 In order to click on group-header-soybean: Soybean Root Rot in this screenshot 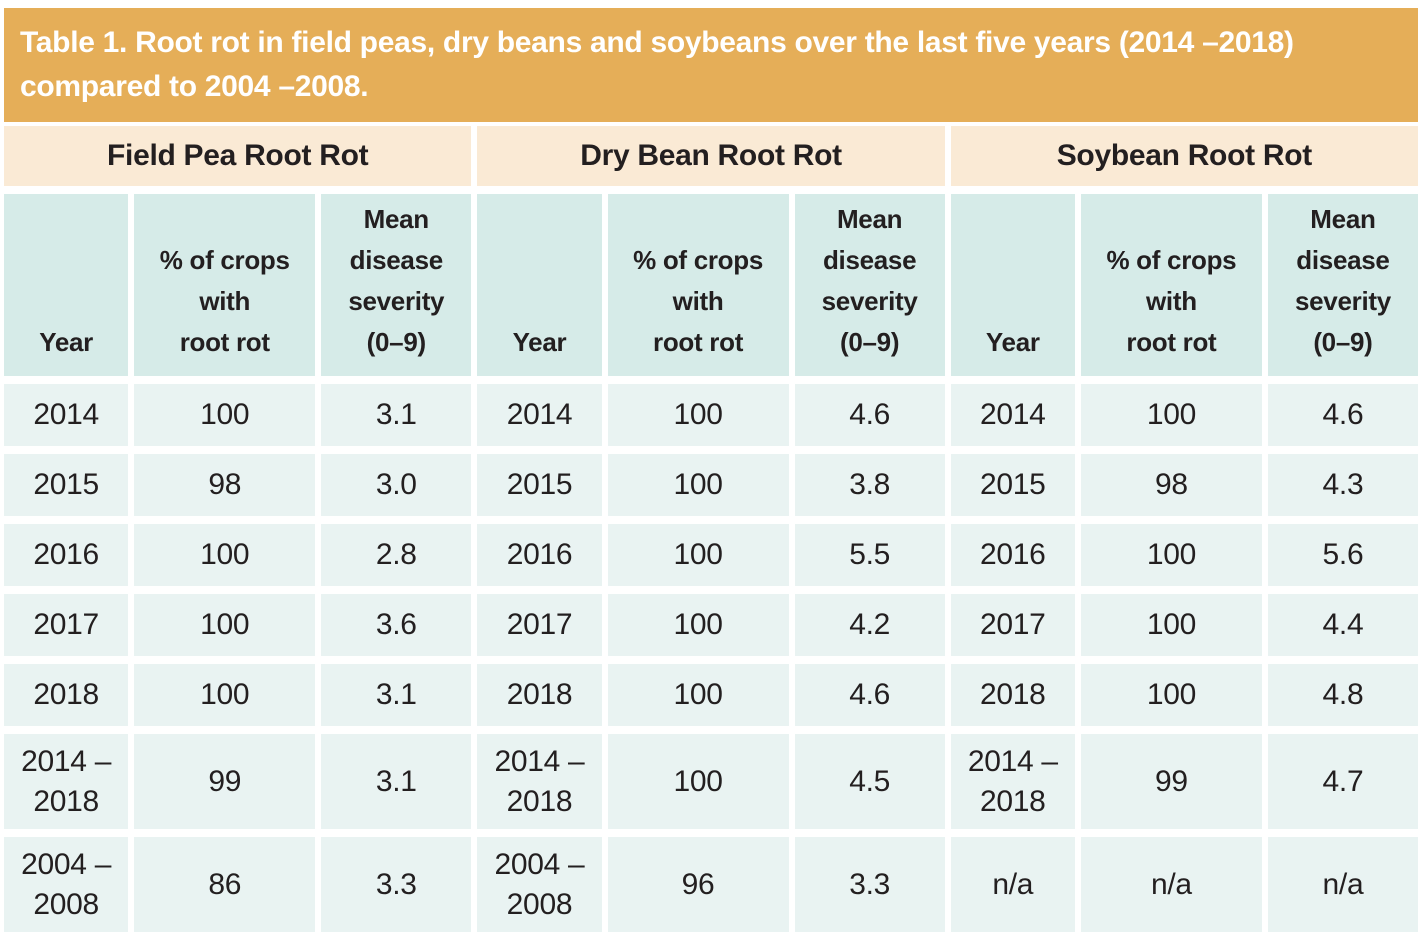, I will do `click(1184, 156)`.